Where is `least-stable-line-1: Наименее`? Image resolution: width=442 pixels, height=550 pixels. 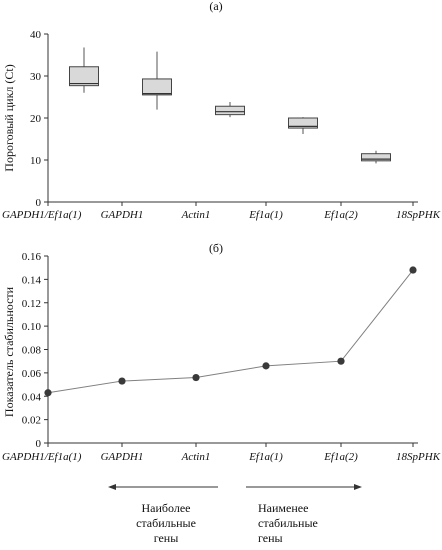 least-stable-line-1: Наименее is located at coordinates (283, 508).